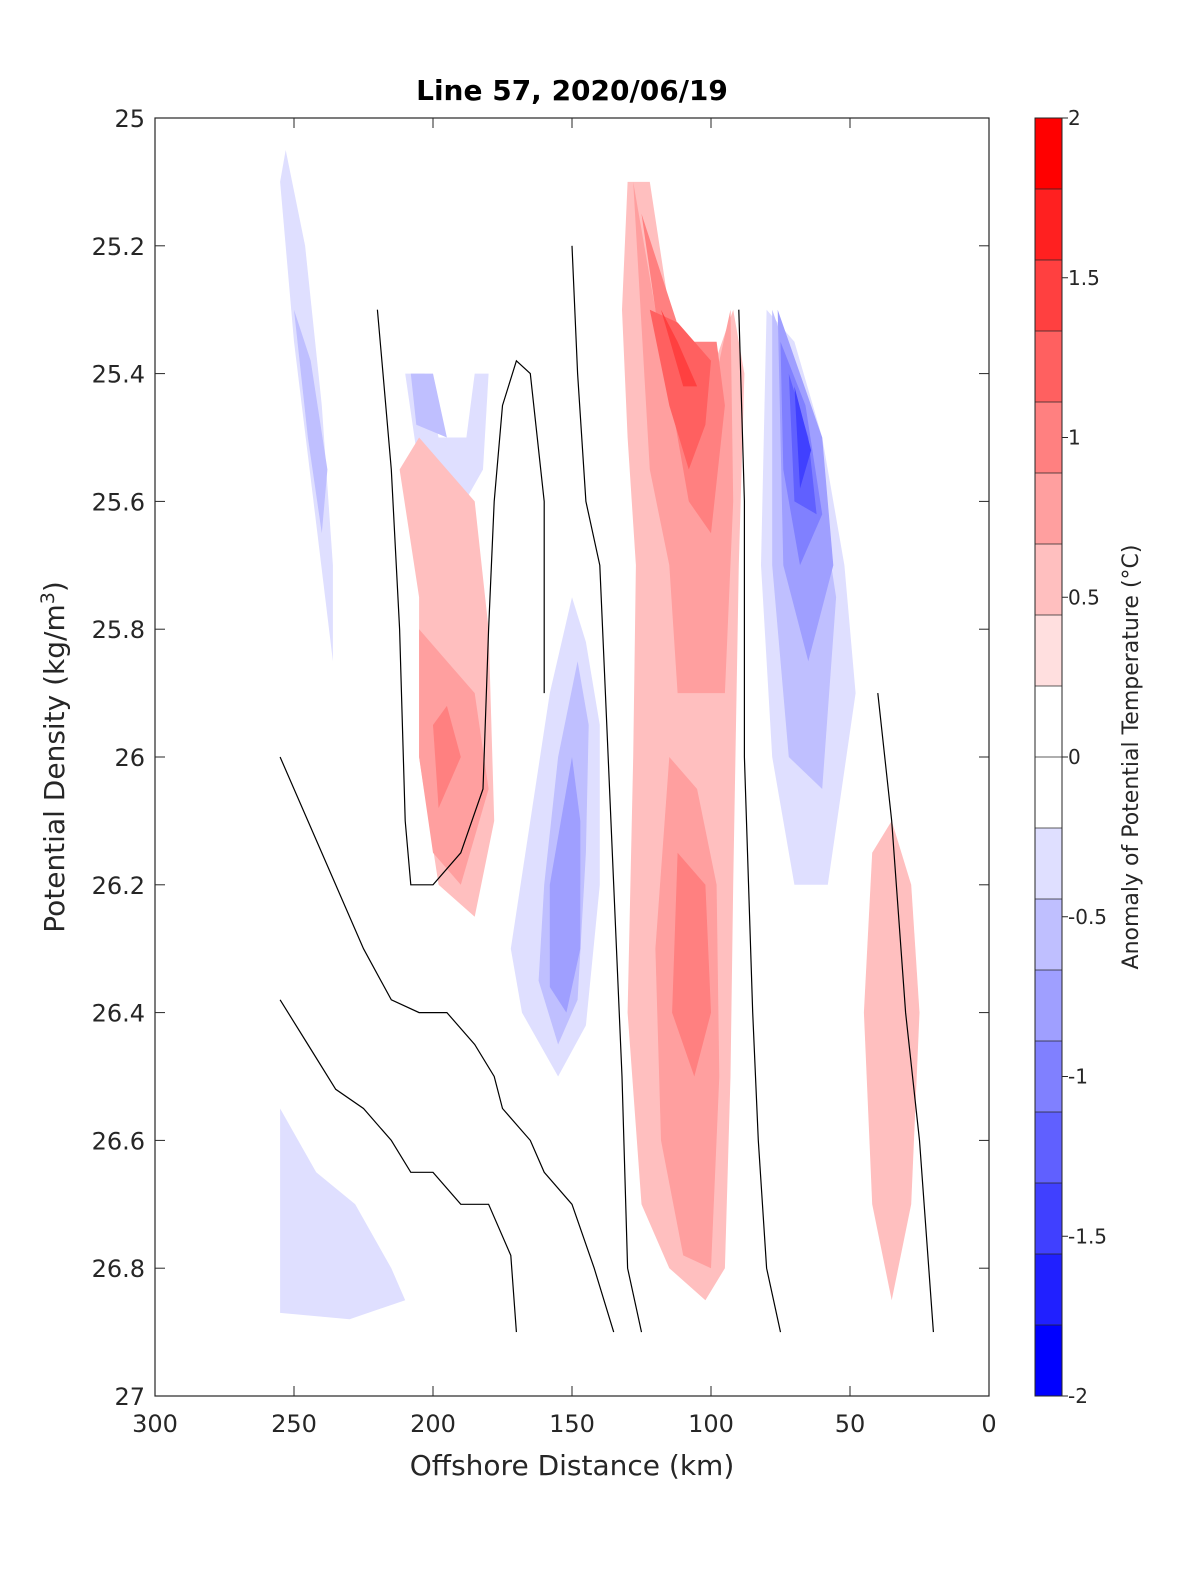 This screenshot has width=1200, height=1575. Describe the element at coordinates (1087, 1236) in the screenshot. I see `colorbar-tick-label: -1.5` at that location.